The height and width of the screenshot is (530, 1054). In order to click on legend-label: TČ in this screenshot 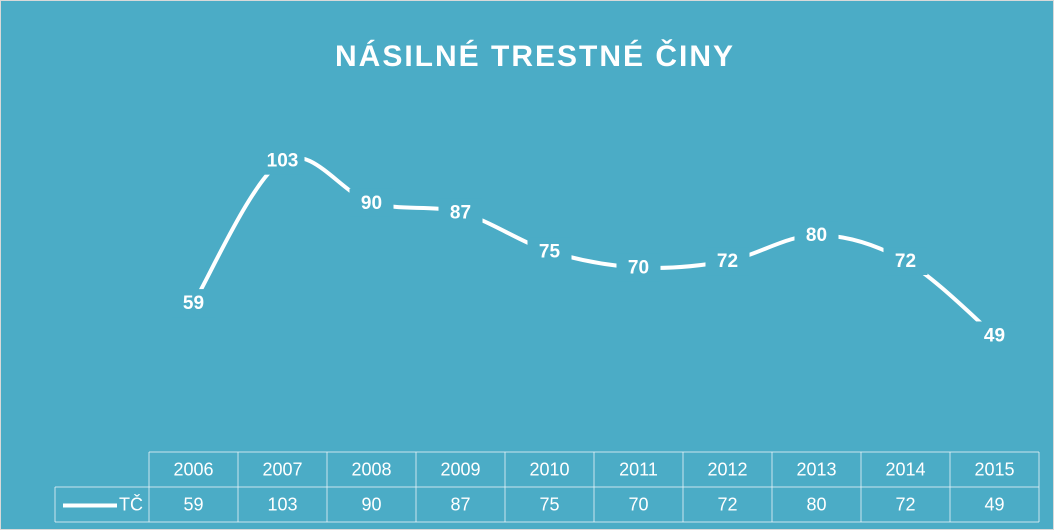, I will do `click(131, 503)`.